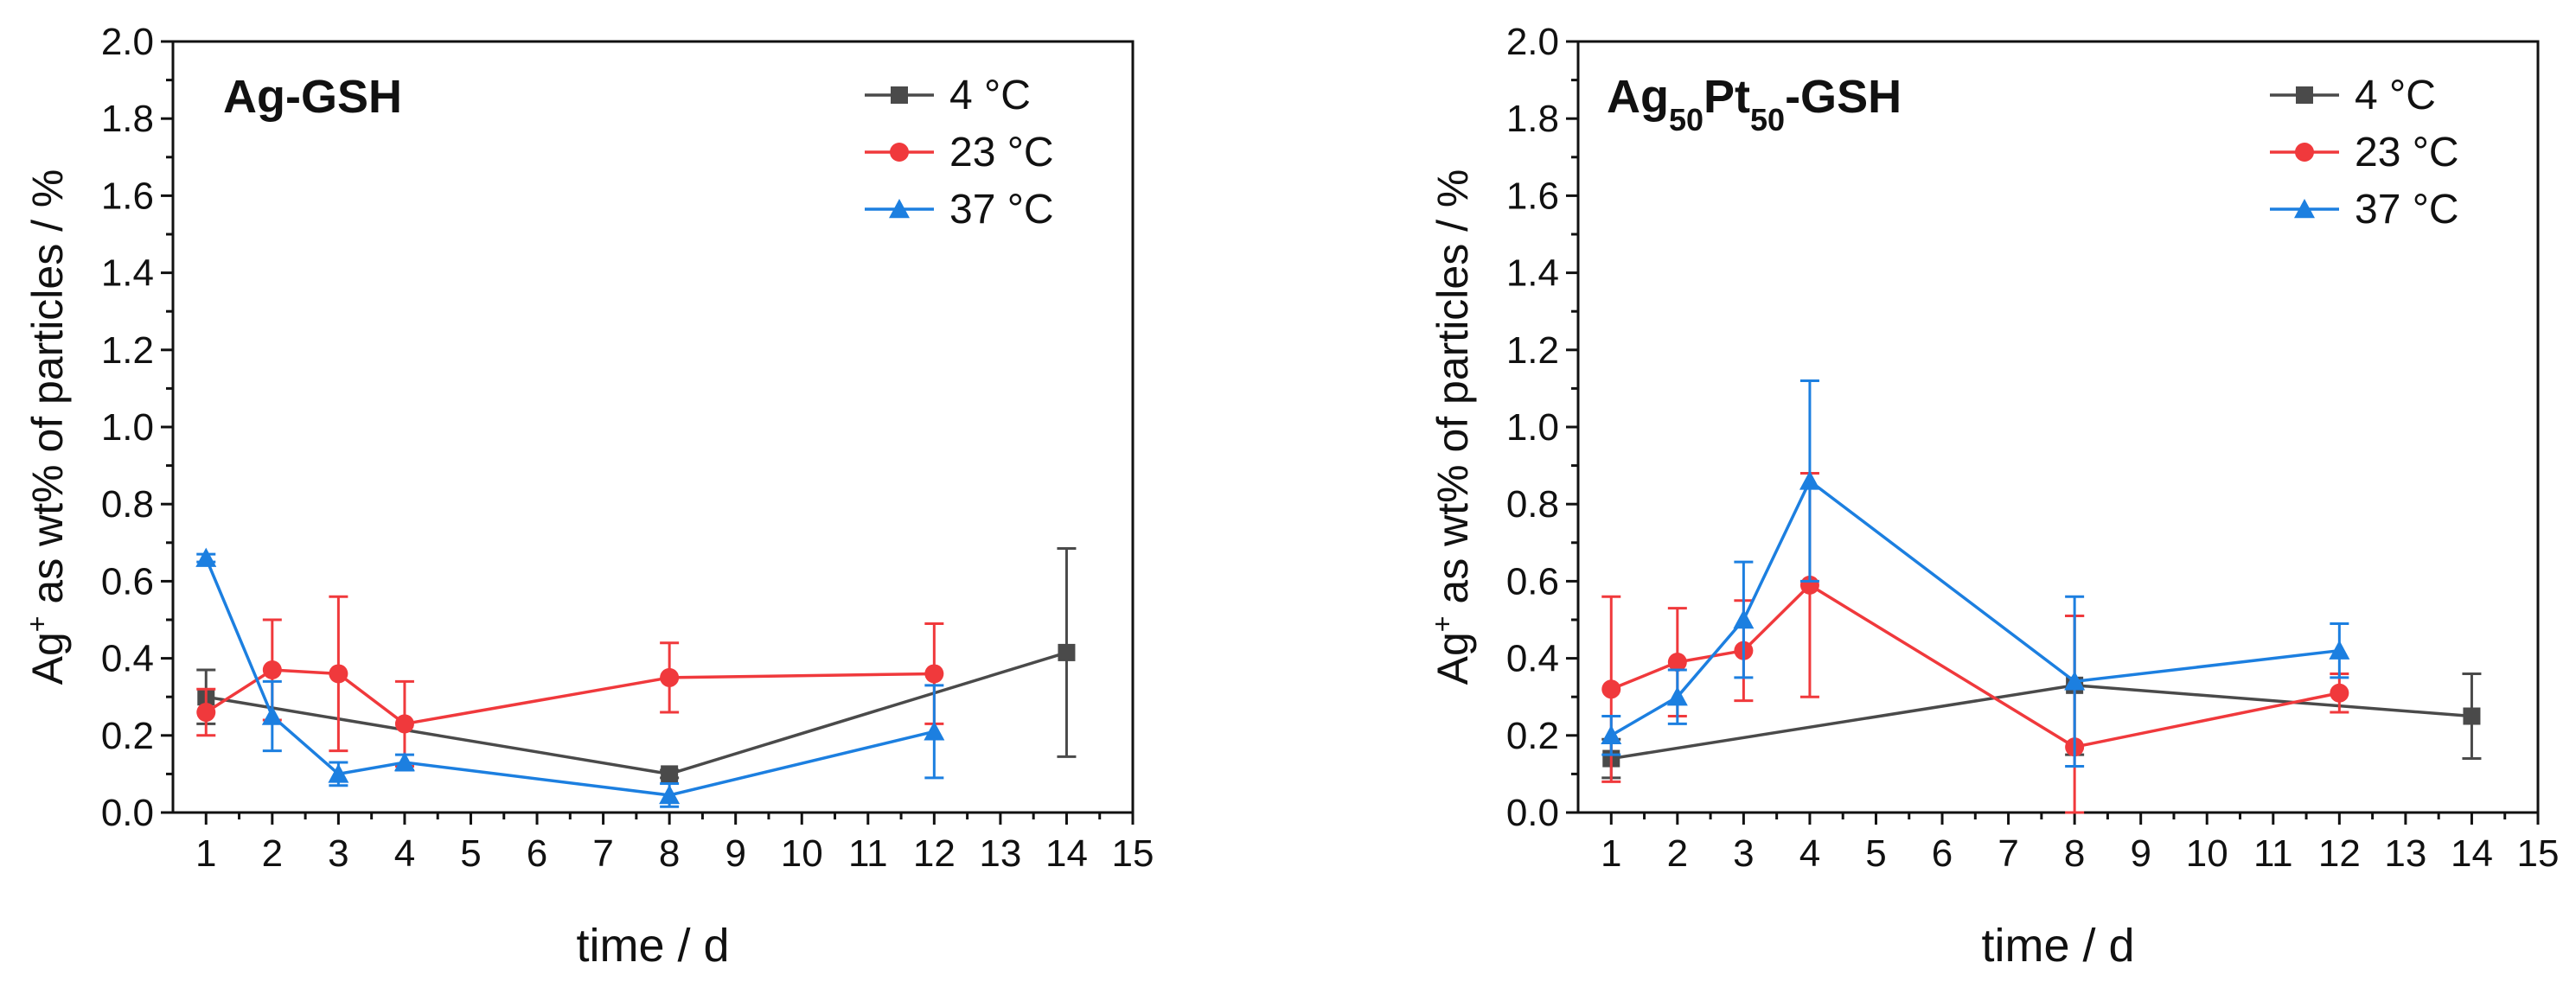 This screenshot has width=2576, height=988. I want to click on panel-title: Ag50Pt50-GSH, so click(1755, 104).